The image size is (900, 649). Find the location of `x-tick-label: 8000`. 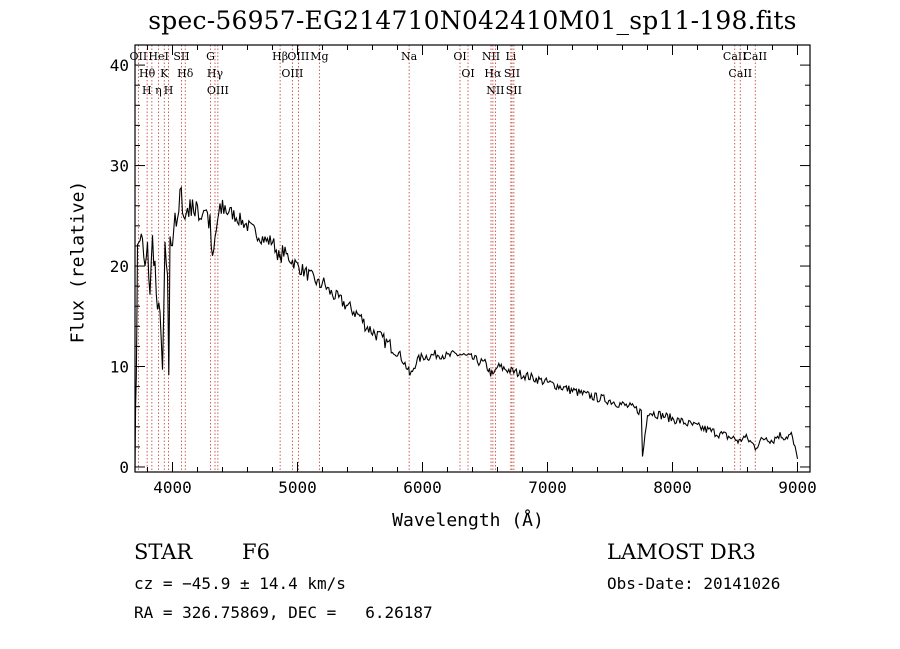

x-tick-label: 8000 is located at coordinates (672, 487).